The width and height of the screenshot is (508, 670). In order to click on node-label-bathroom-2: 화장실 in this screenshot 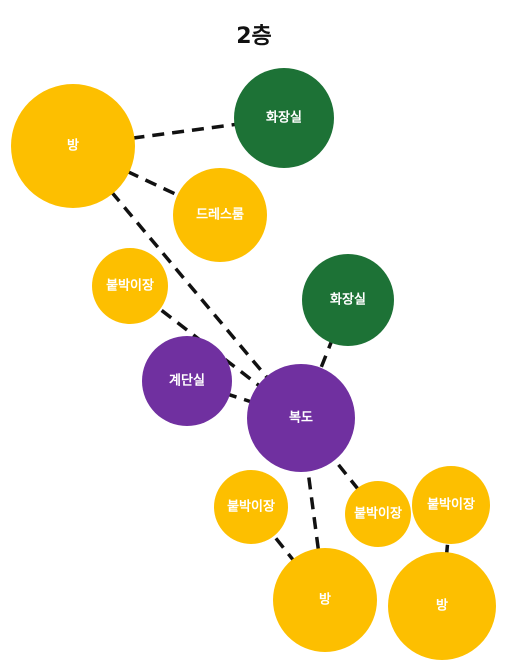, I will do `click(348, 300)`.